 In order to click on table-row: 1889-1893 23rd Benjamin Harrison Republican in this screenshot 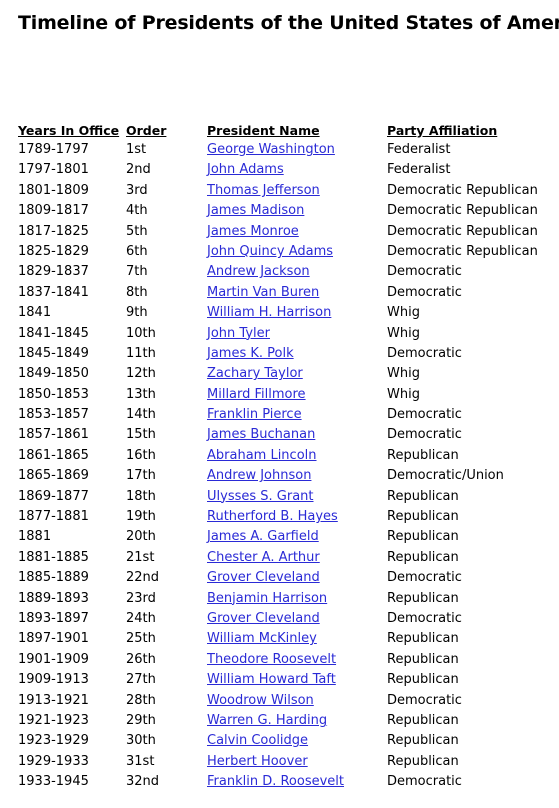, I will do `click(288, 599)`.